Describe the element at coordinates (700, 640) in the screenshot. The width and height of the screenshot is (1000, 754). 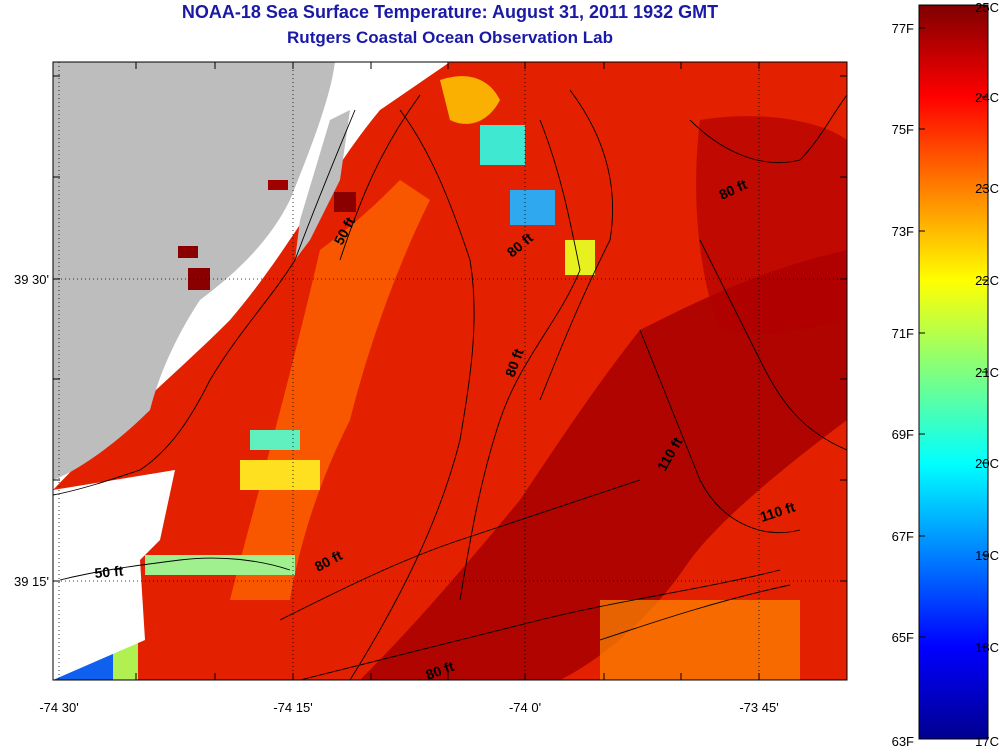
I see `cool-patch-south-orange` at that location.